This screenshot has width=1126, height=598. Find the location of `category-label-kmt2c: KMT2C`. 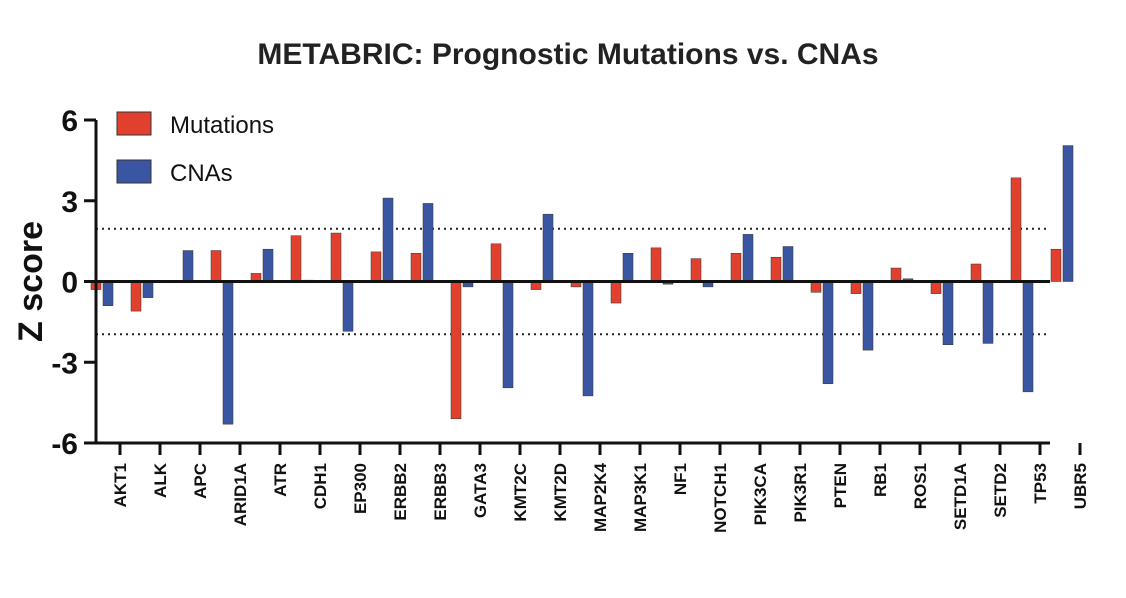

category-label-kmt2c: KMT2C is located at coordinates (520, 492).